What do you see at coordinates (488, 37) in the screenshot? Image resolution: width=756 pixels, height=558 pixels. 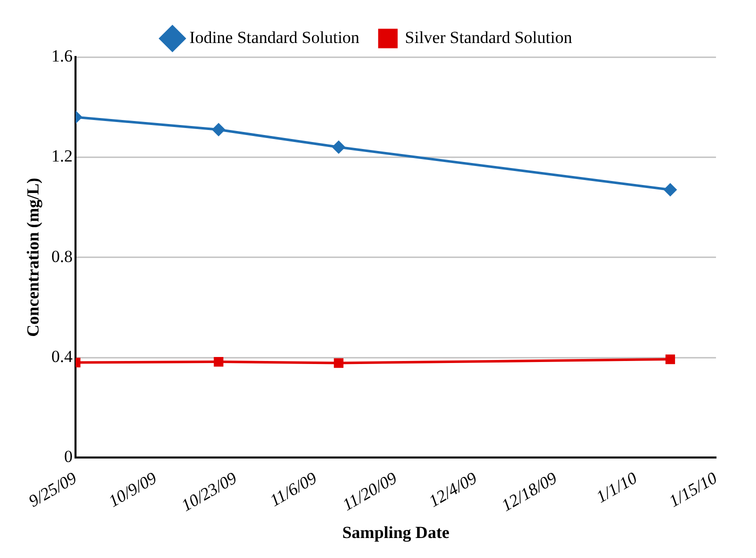 I see `legend-label: Silver Standard Solution` at bounding box center [488, 37].